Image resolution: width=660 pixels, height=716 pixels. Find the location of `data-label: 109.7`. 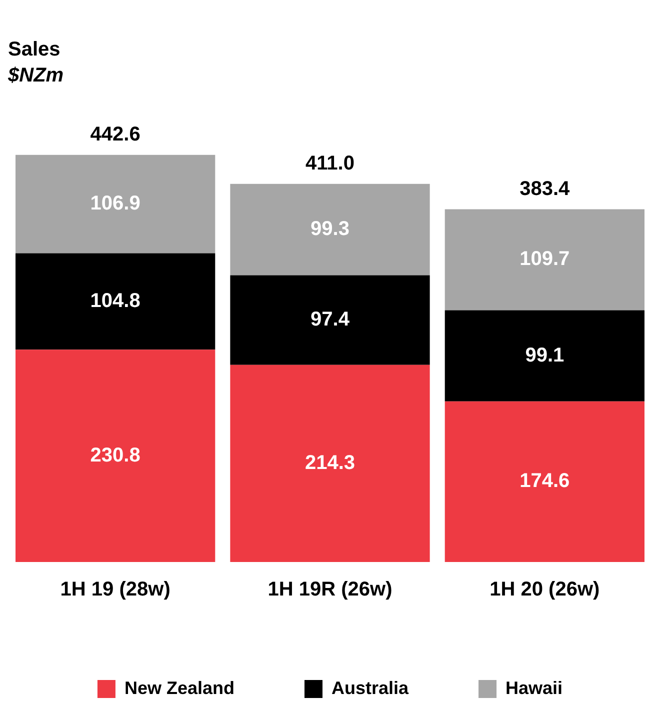

data-label: 109.7 is located at coordinates (545, 259).